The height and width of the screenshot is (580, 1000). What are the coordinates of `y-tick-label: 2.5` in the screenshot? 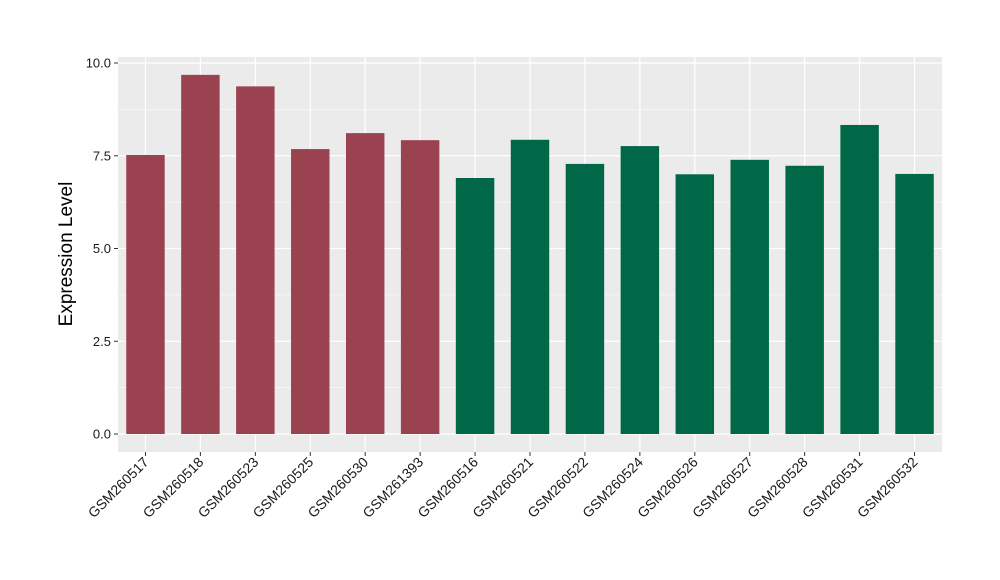 It's located at (102, 341).